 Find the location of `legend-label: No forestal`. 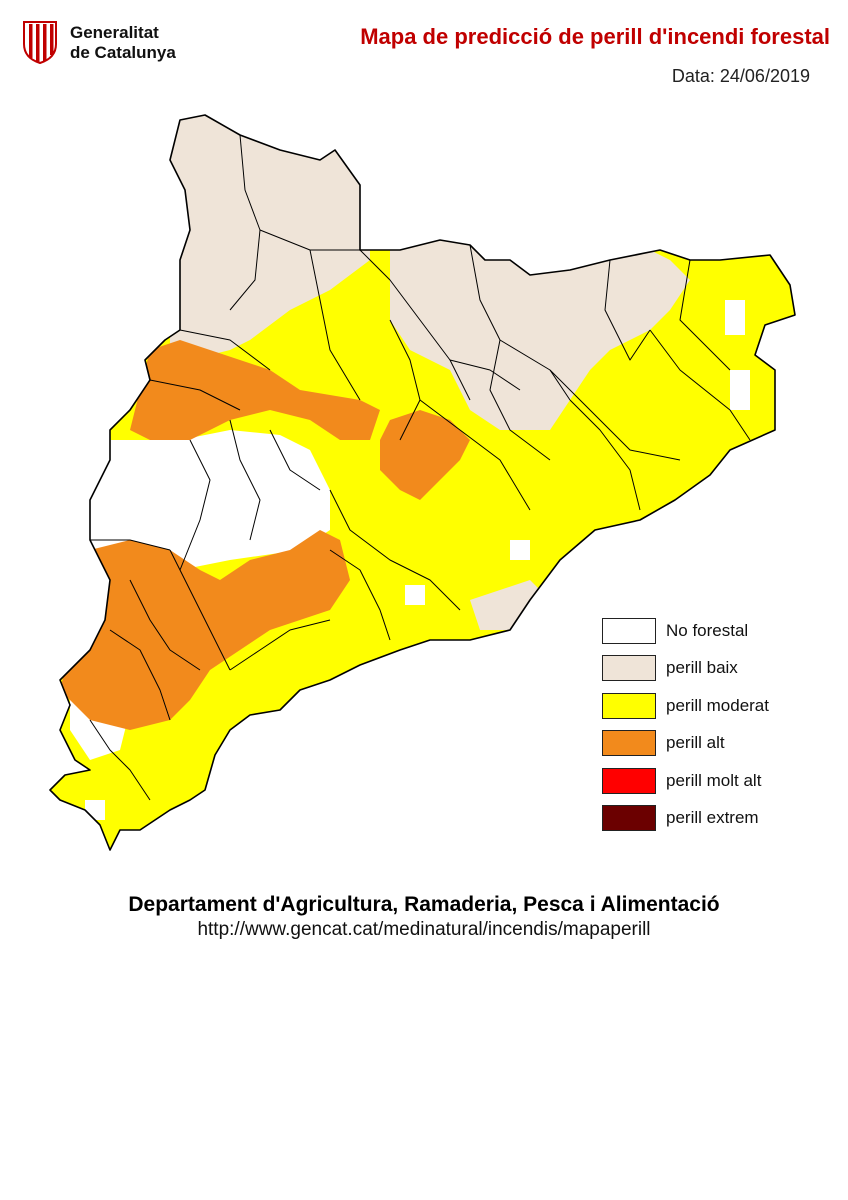

legend-label: No forestal is located at coordinates (707, 630).